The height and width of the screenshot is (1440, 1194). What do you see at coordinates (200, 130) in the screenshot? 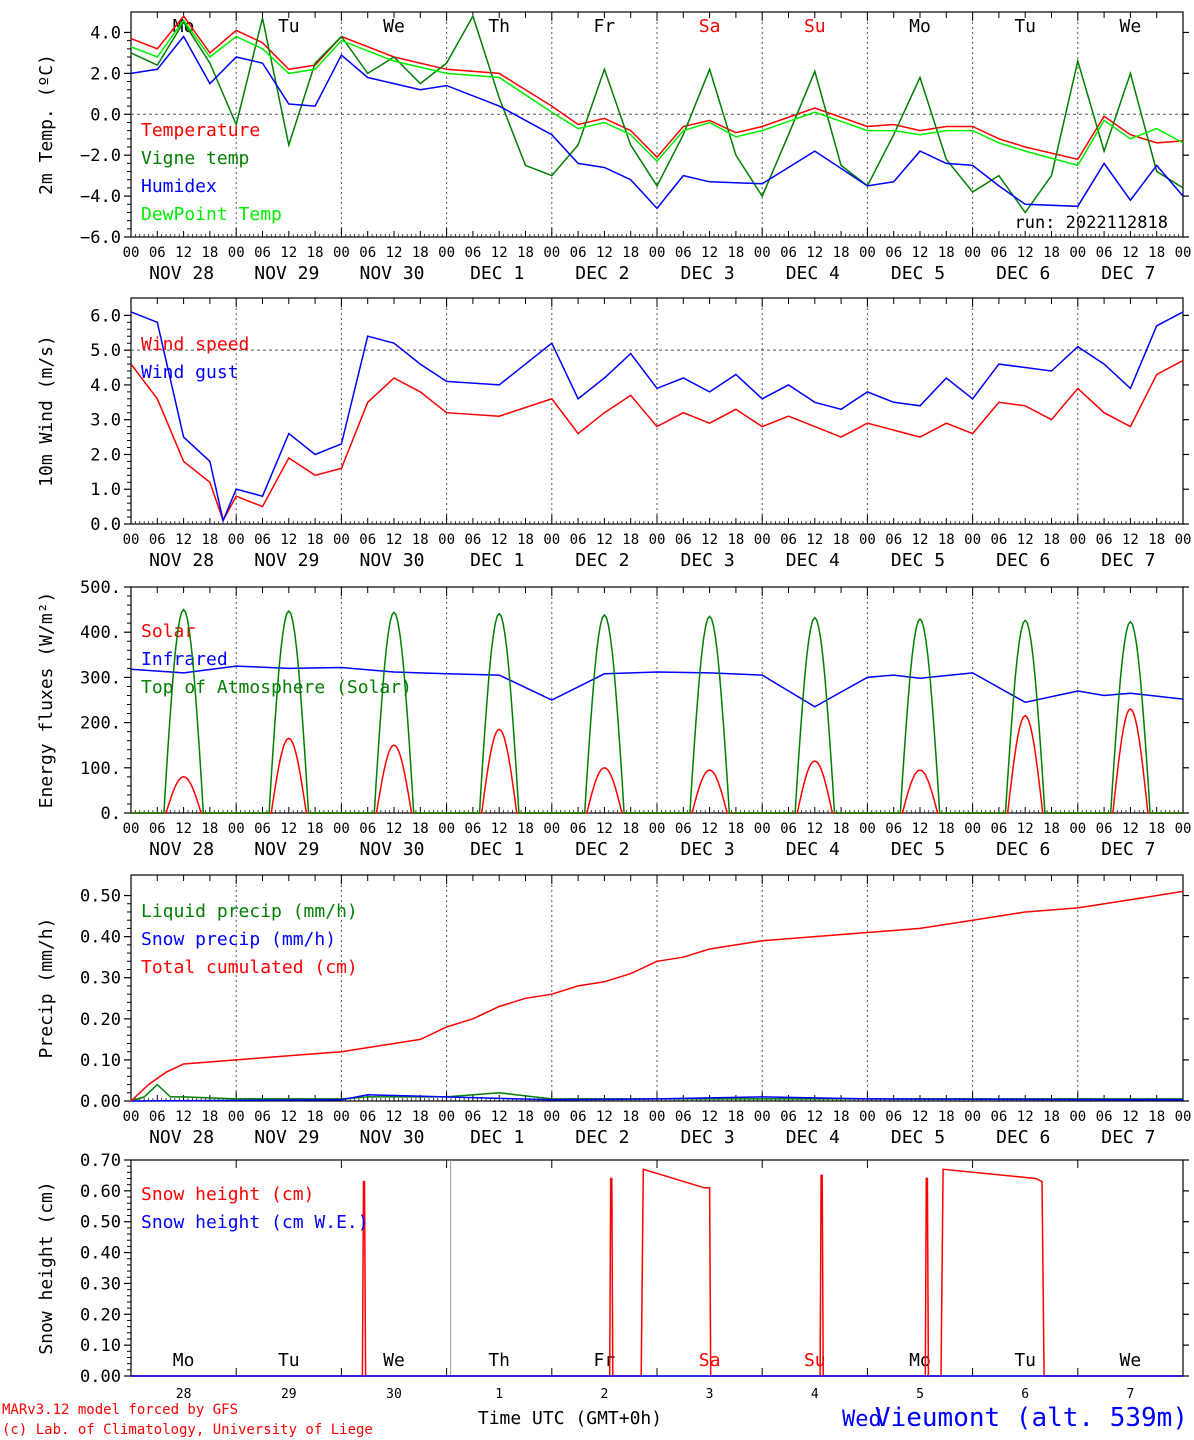
I see `legend-entry: Temperature` at bounding box center [200, 130].